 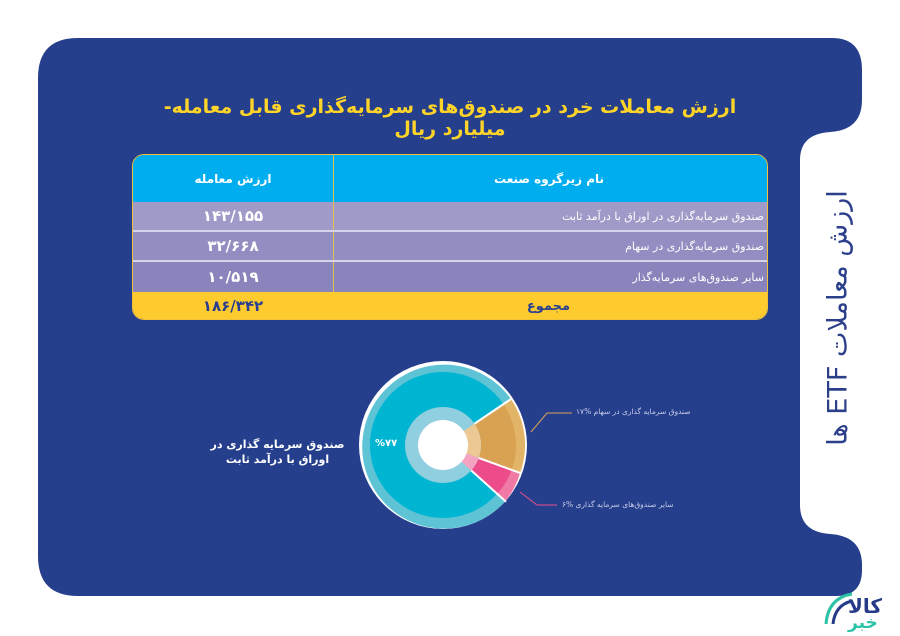 What do you see at coordinates (233, 306) in the screenshot?
I see `total-value: ۱۸۶/۳۴۲` at bounding box center [233, 306].